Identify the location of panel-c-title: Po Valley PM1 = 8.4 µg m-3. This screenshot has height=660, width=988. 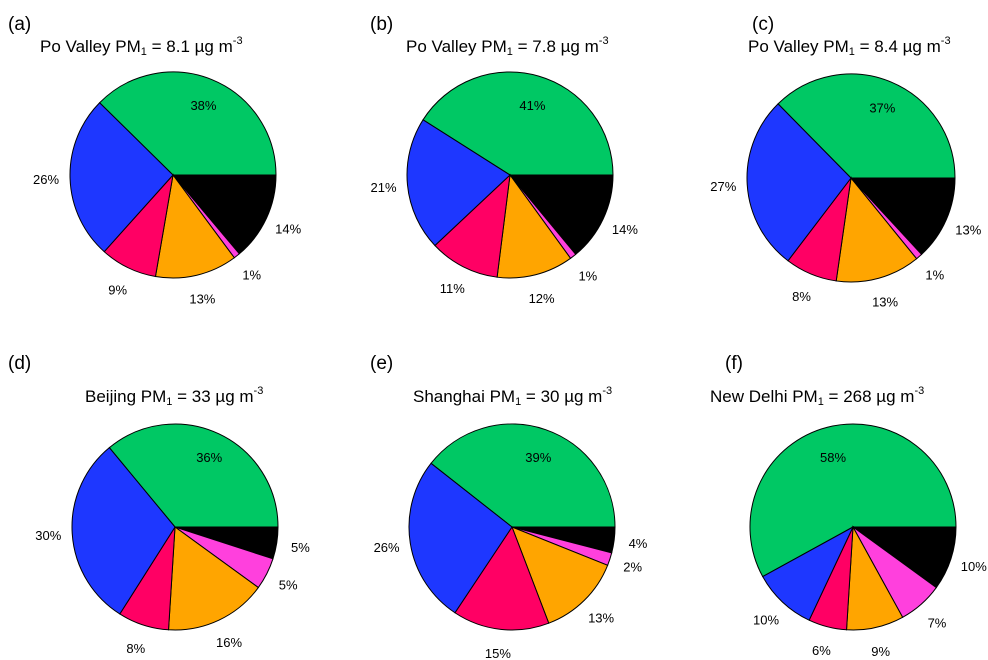
(849, 46).